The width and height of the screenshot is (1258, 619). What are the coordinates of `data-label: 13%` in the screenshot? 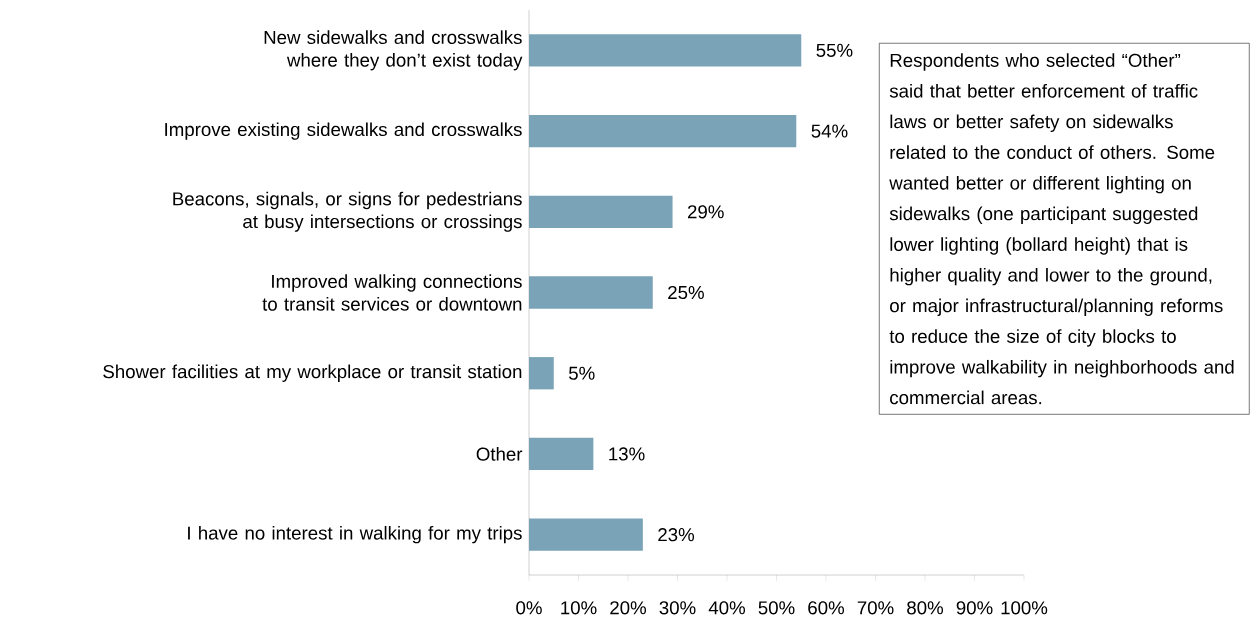 It's located at (627, 454).